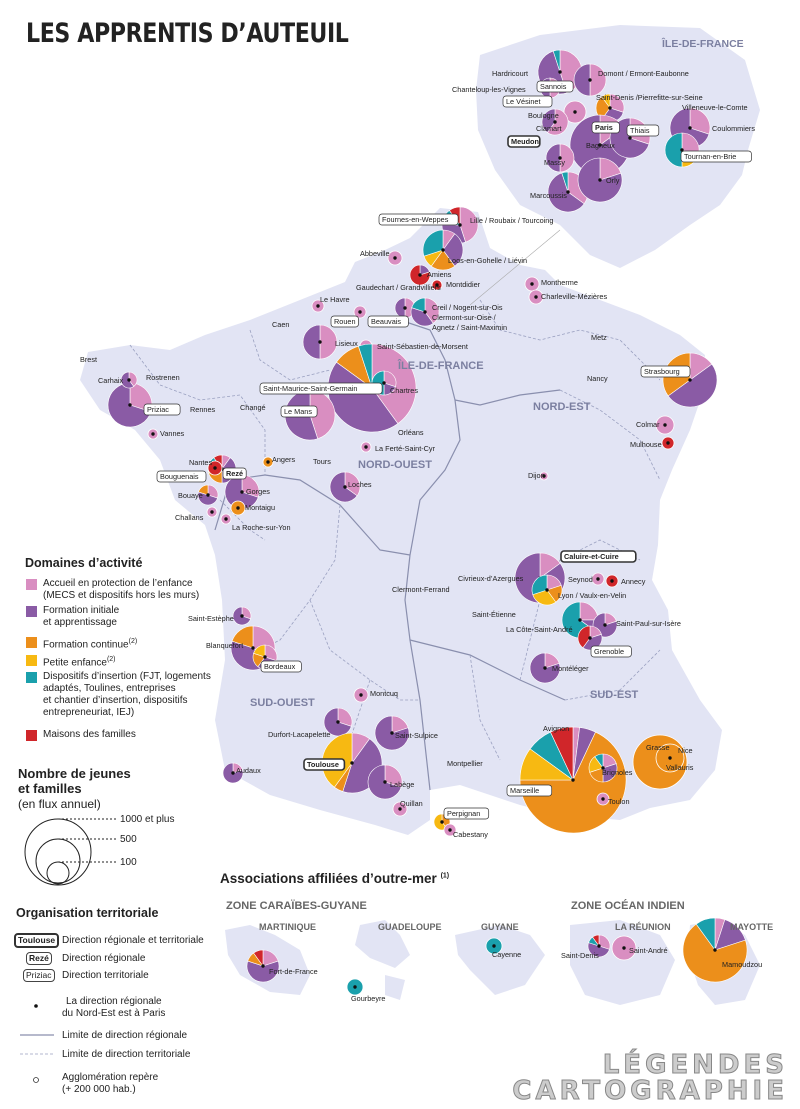  Describe the element at coordinates (600, 145) in the screenshot. I see `place-label: Bagneux` at that location.